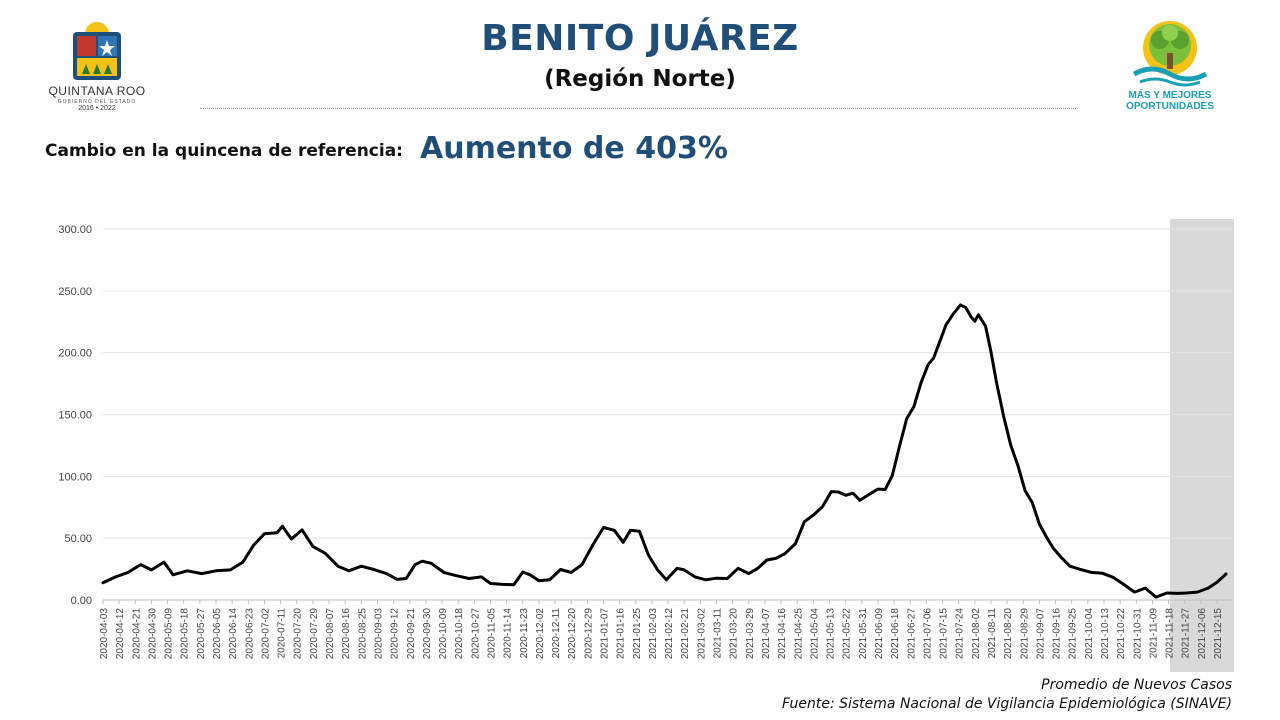 Image resolution: width=1280 pixels, height=720 pixels. I want to click on x-tick-label: 2021-05-04, so click(814, 634).